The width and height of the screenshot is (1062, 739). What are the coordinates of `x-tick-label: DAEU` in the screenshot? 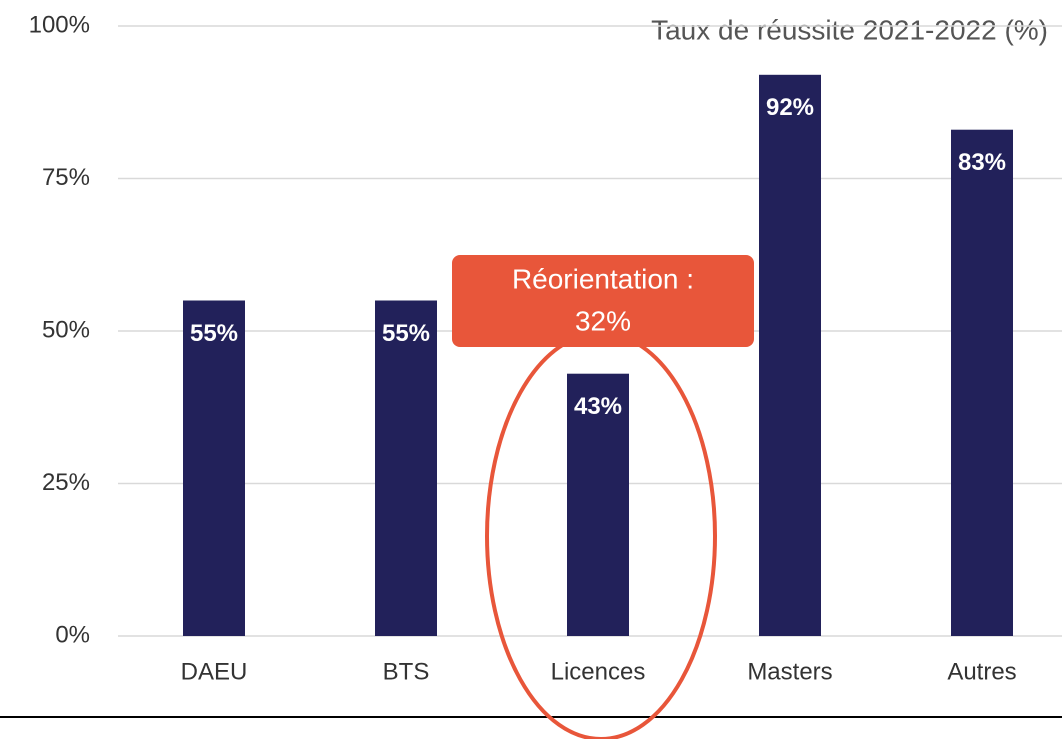 It's located at (214, 671).